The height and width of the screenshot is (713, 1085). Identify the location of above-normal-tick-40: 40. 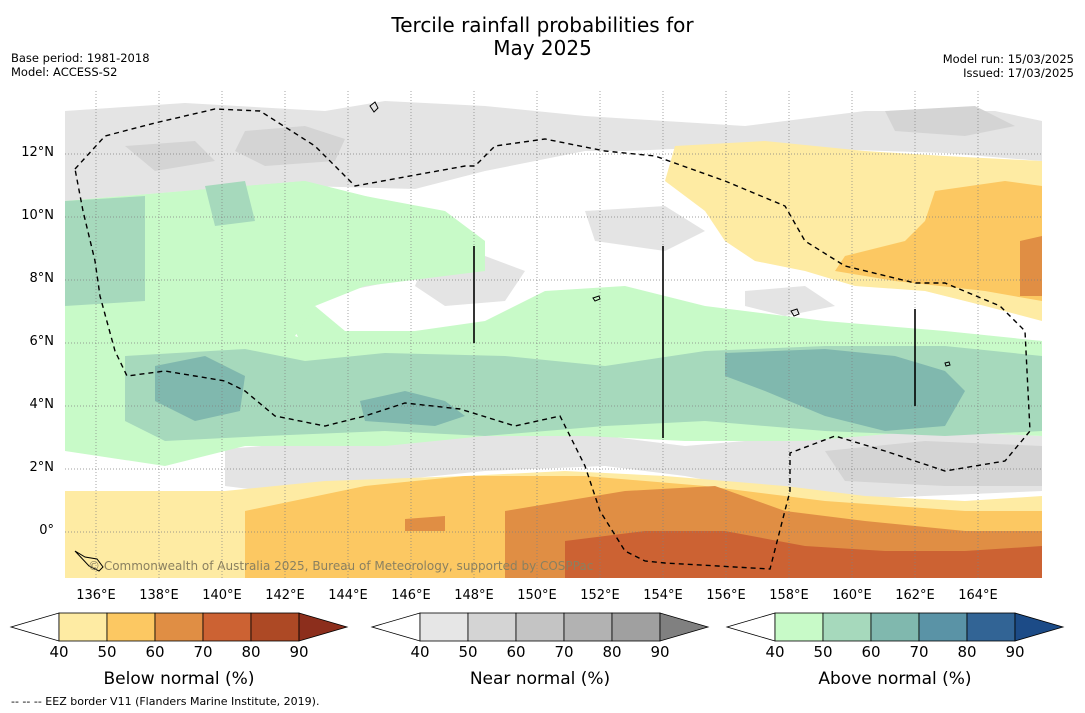
(775, 652).